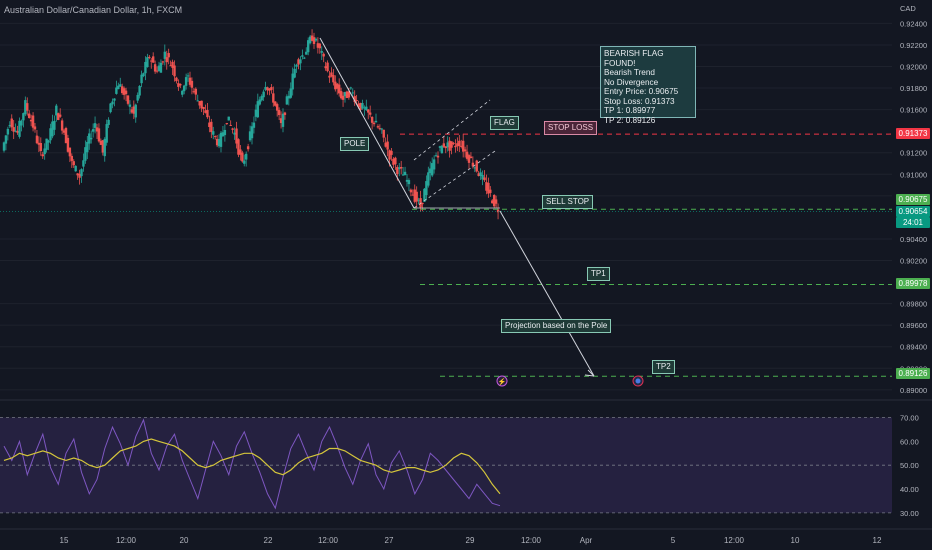 Image resolution: width=932 pixels, height=550 pixels. Describe the element at coordinates (568, 202) in the screenshot. I see `sell-stop-label: SELL STOP` at that location.